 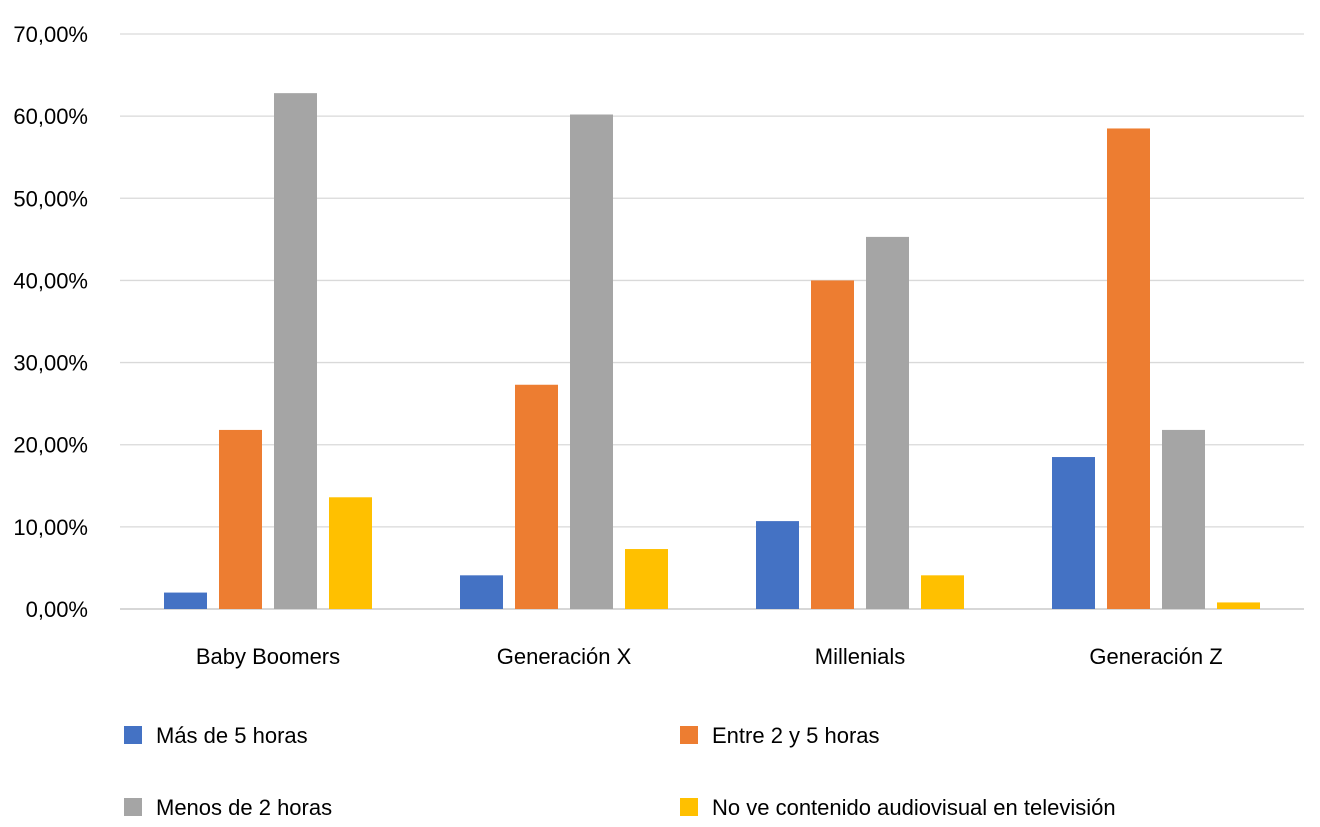 What do you see at coordinates (244, 807) in the screenshot?
I see `legend-label: Menos de 2 horas` at bounding box center [244, 807].